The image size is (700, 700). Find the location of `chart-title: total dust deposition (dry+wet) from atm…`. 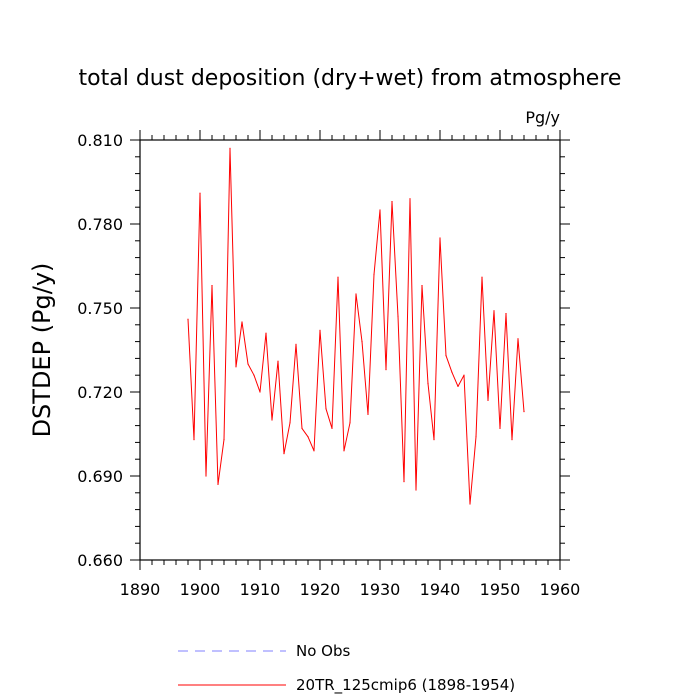

chart-title: total dust deposition (dry+wet) from atm… is located at coordinates (350, 78).